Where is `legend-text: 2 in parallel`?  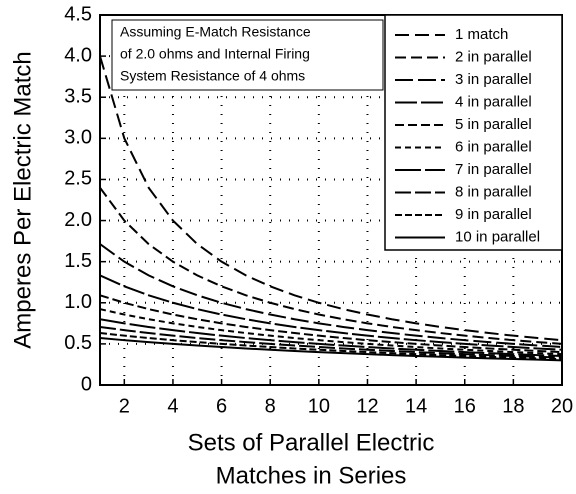
legend-text: 2 in parallel is located at coordinates (493, 56).